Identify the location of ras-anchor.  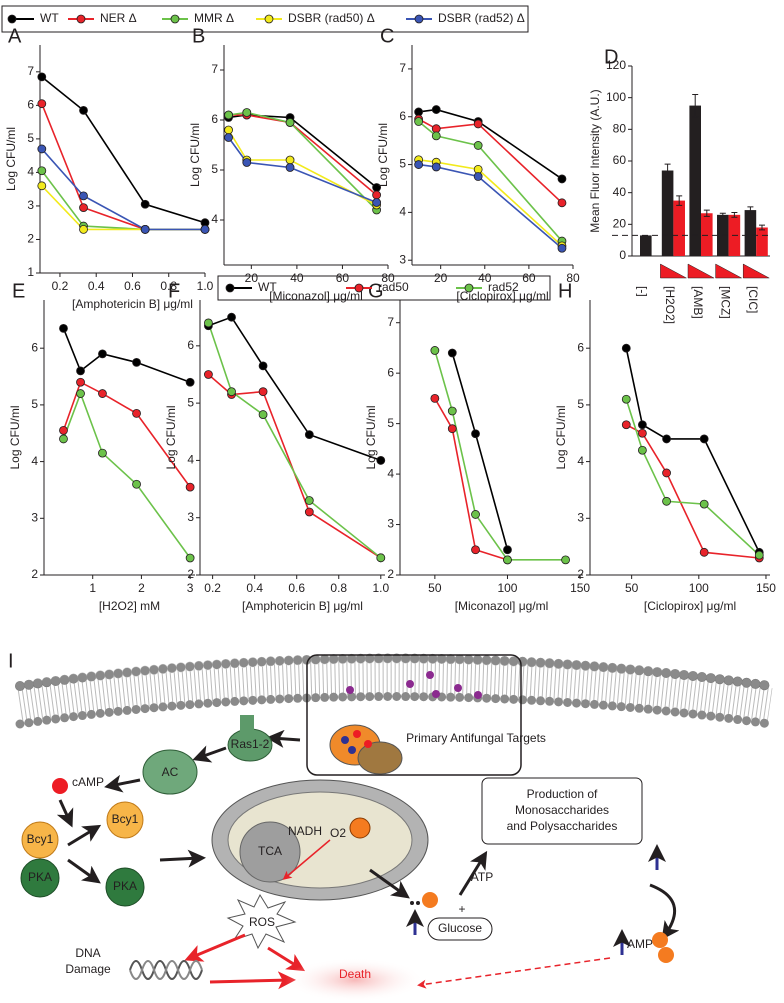
(247, 724).